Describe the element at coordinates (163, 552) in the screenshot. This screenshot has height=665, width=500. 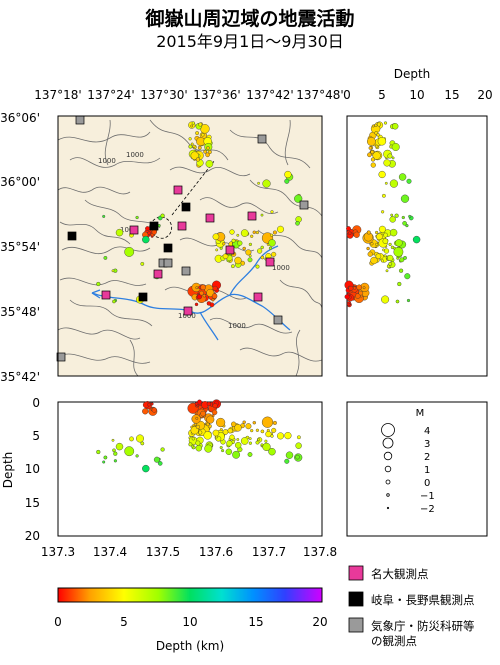
I see `lon-decimal-tick-label: 137.5` at that location.